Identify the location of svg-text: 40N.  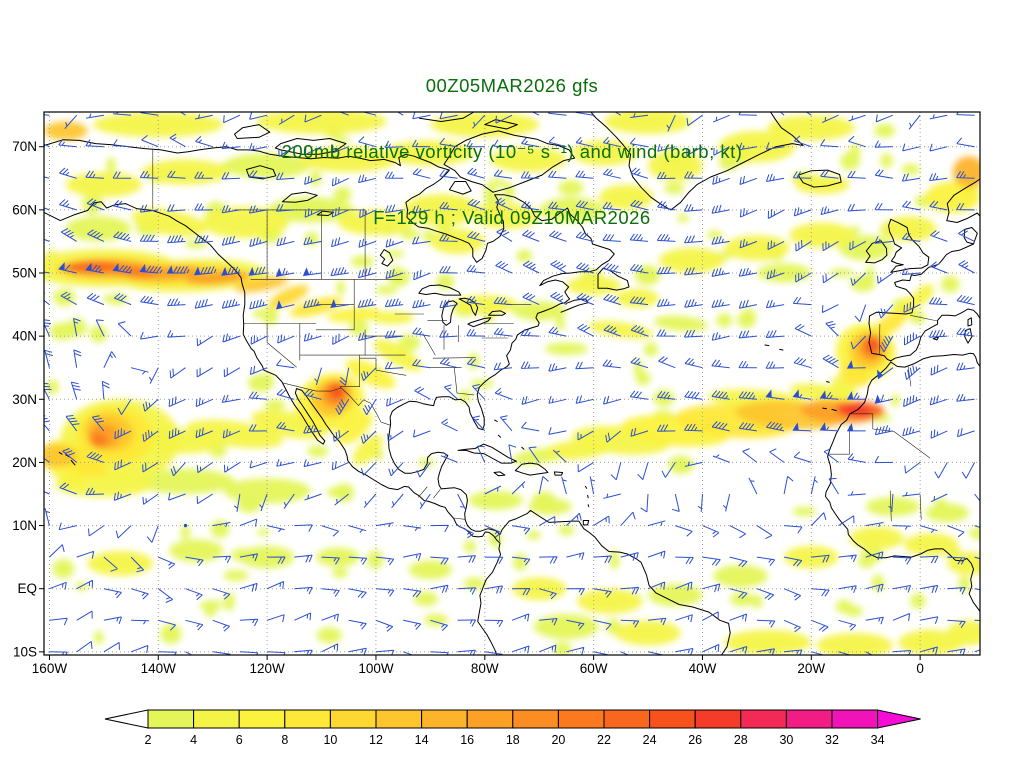
(24, 336).